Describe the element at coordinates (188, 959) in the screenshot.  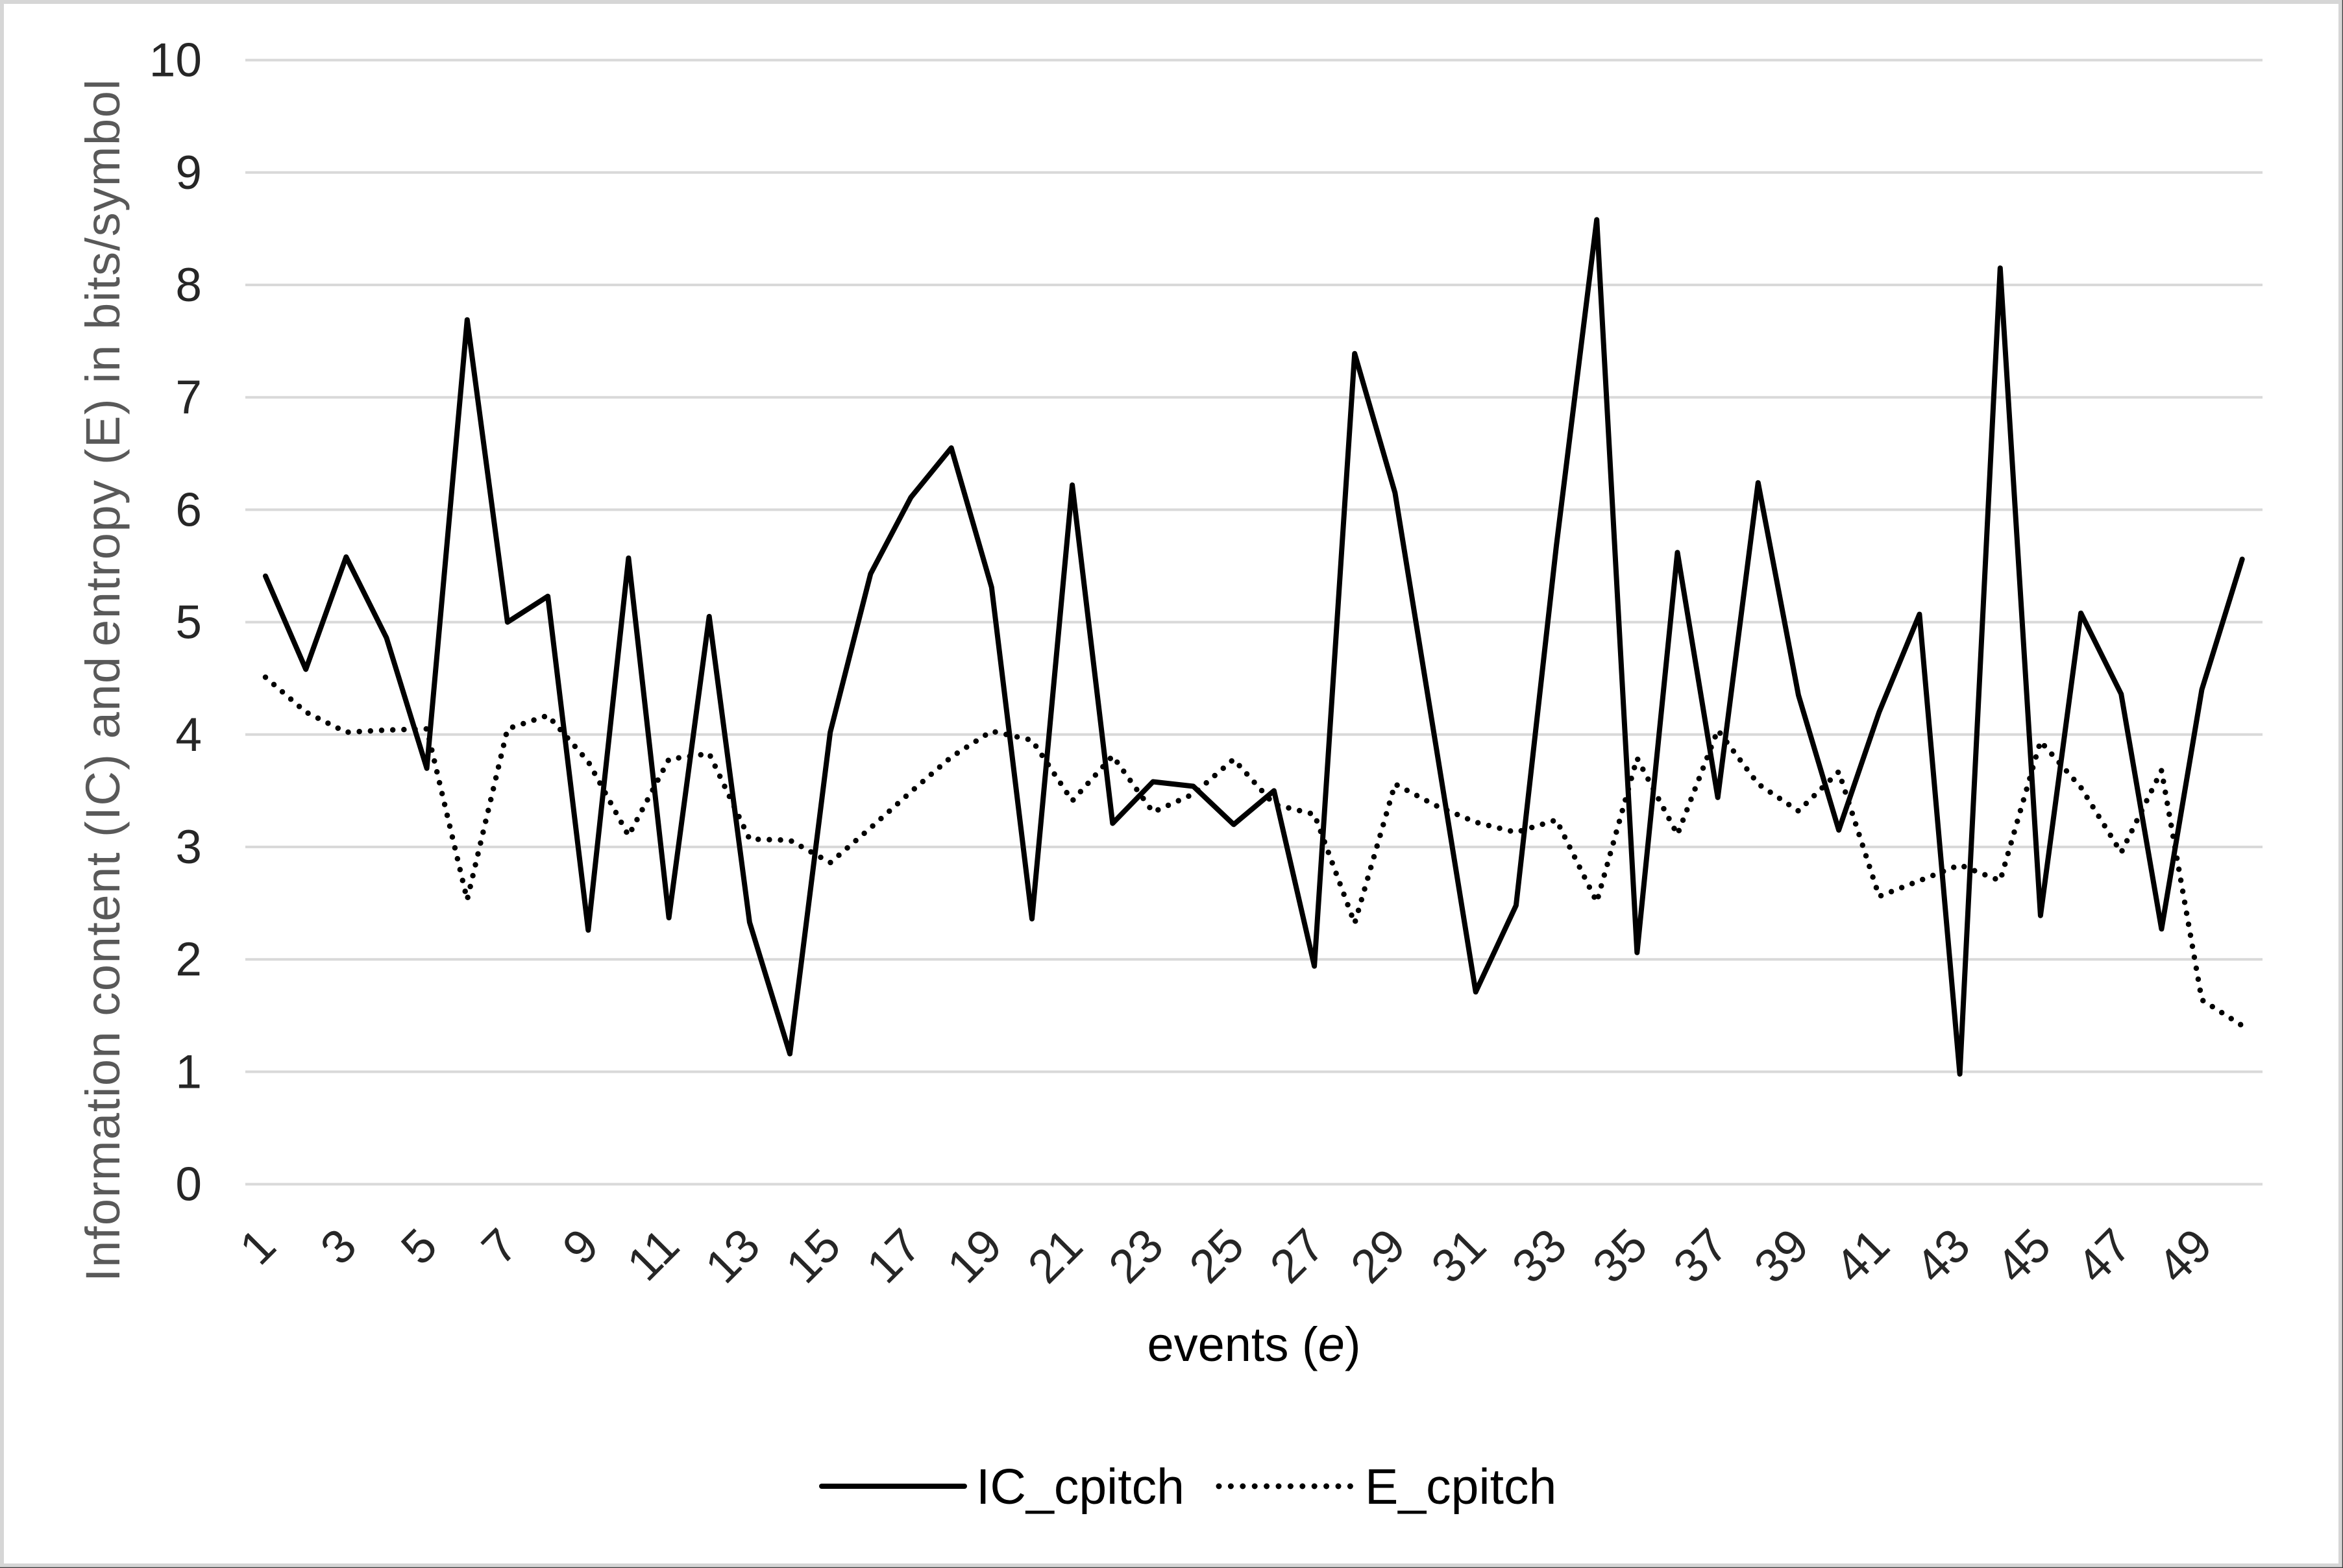
I see `svg-text: 2` at that location.